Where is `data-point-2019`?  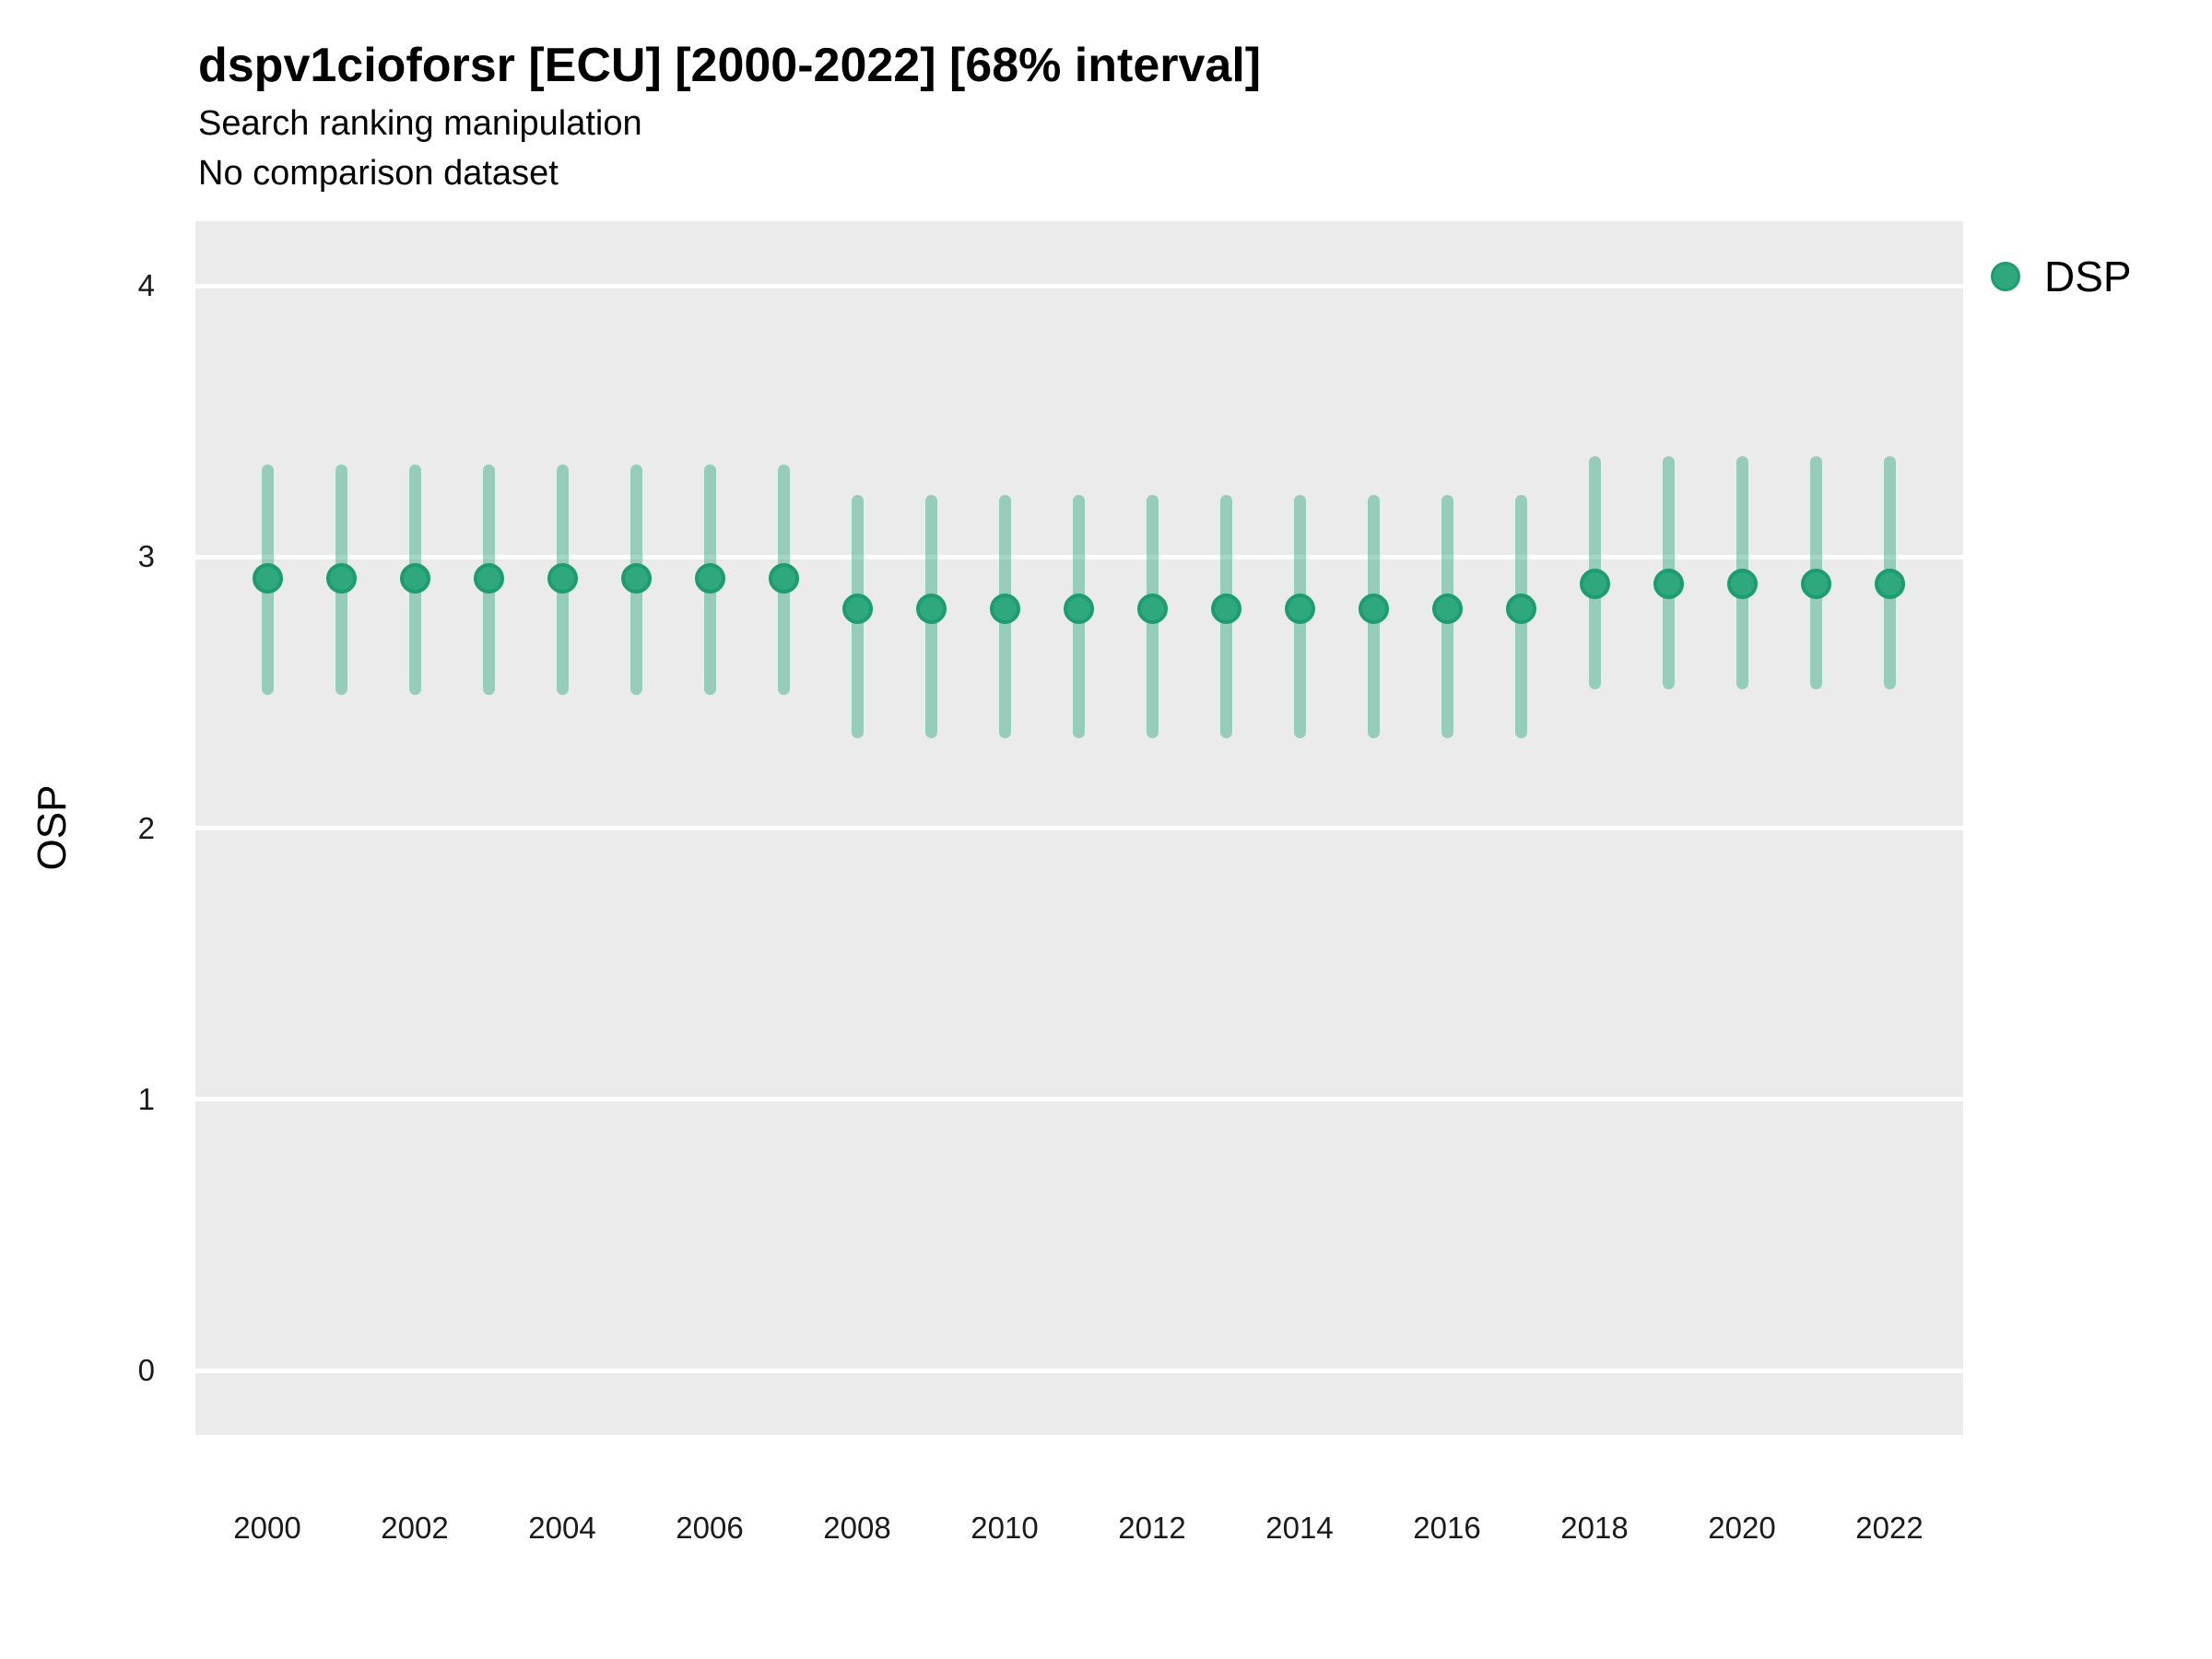 data-point-2019 is located at coordinates (1668, 584).